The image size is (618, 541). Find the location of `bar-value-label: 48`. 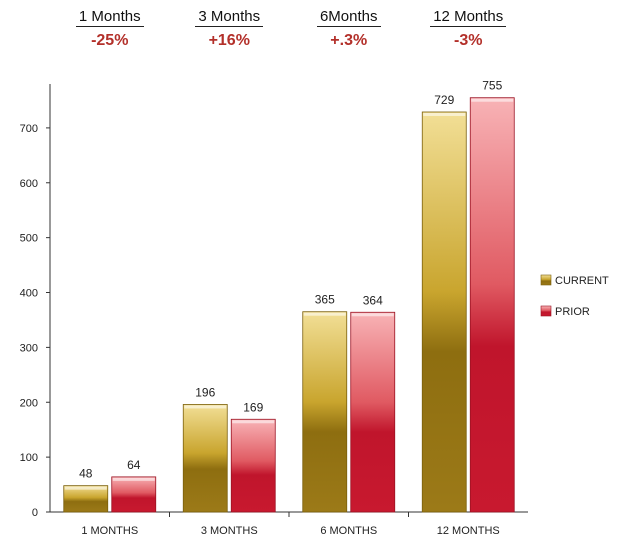

bar-value-label: 48 is located at coordinates (86, 474).